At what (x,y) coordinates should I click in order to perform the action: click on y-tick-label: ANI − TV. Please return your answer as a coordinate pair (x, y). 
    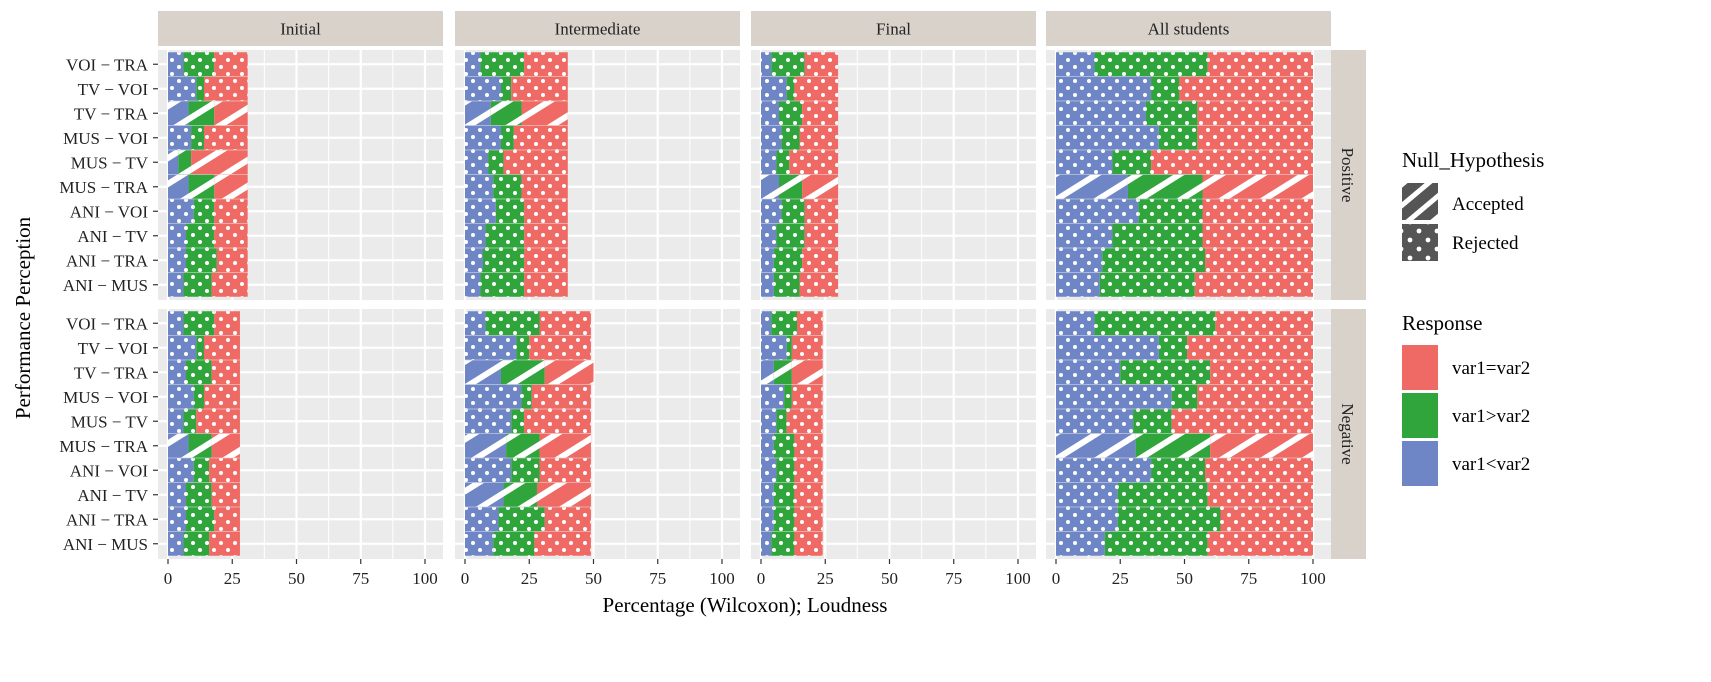
    Looking at the image, I should click on (112, 495).